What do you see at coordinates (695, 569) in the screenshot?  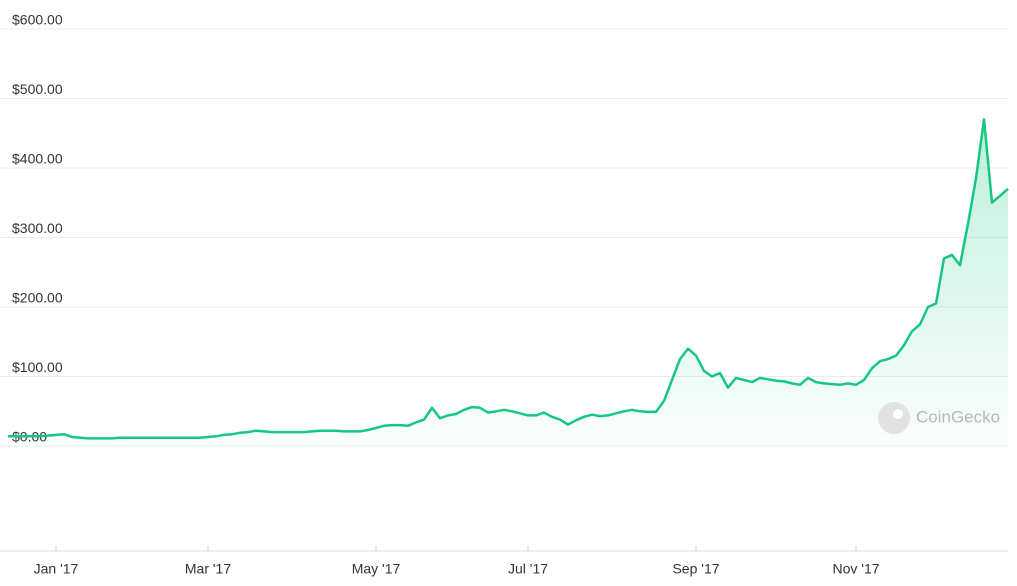 I see `x-tick-label: Sep '17` at bounding box center [695, 569].